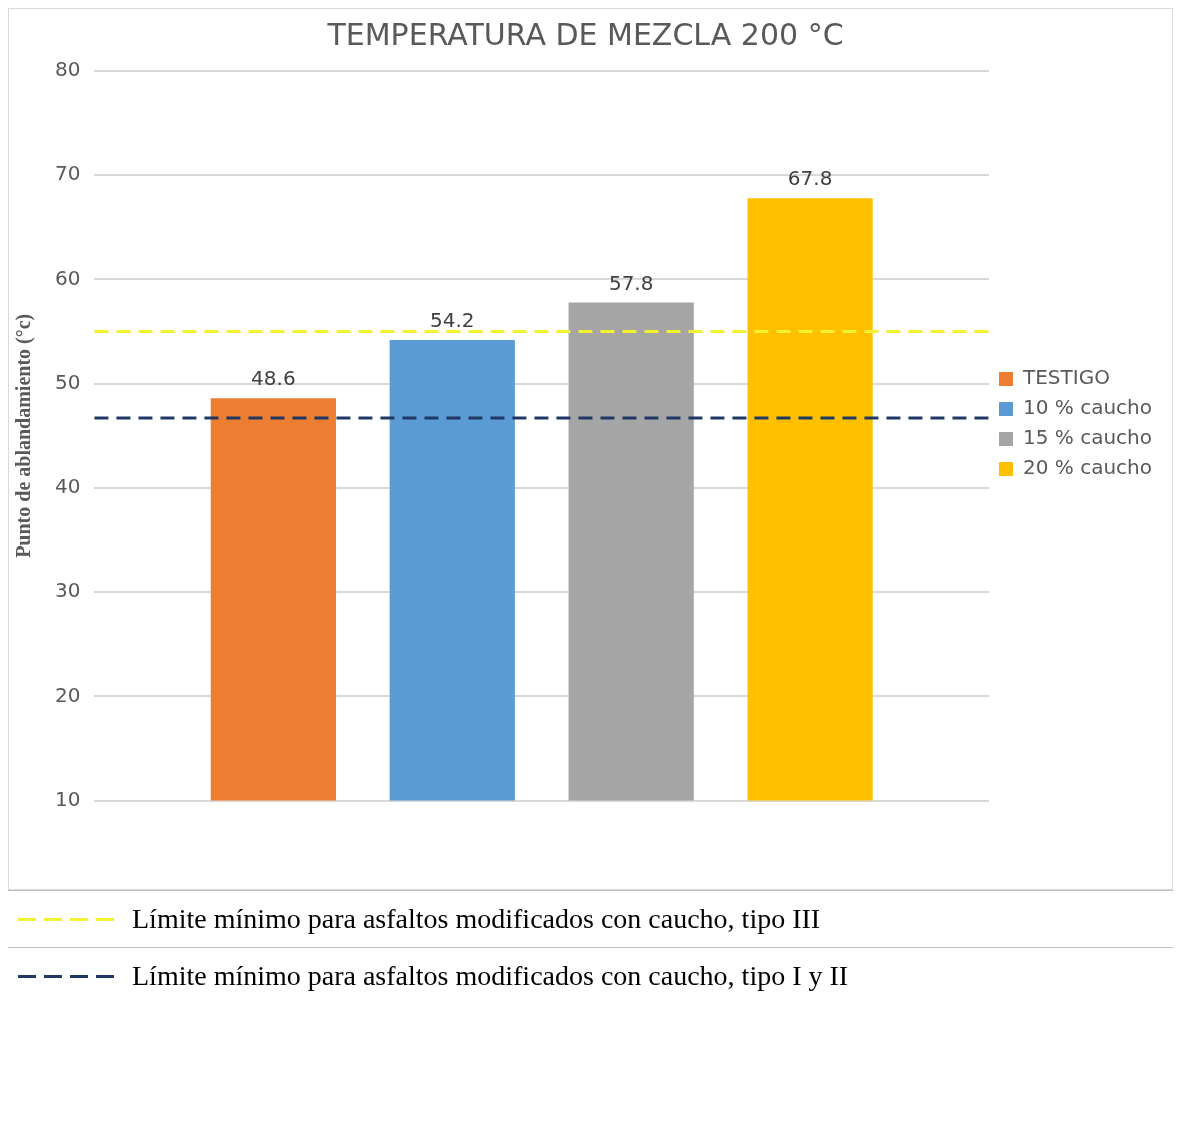 This screenshot has height=1137, width=1181. What do you see at coordinates (68, 69) in the screenshot?
I see `y-tick-label: 80` at bounding box center [68, 69].